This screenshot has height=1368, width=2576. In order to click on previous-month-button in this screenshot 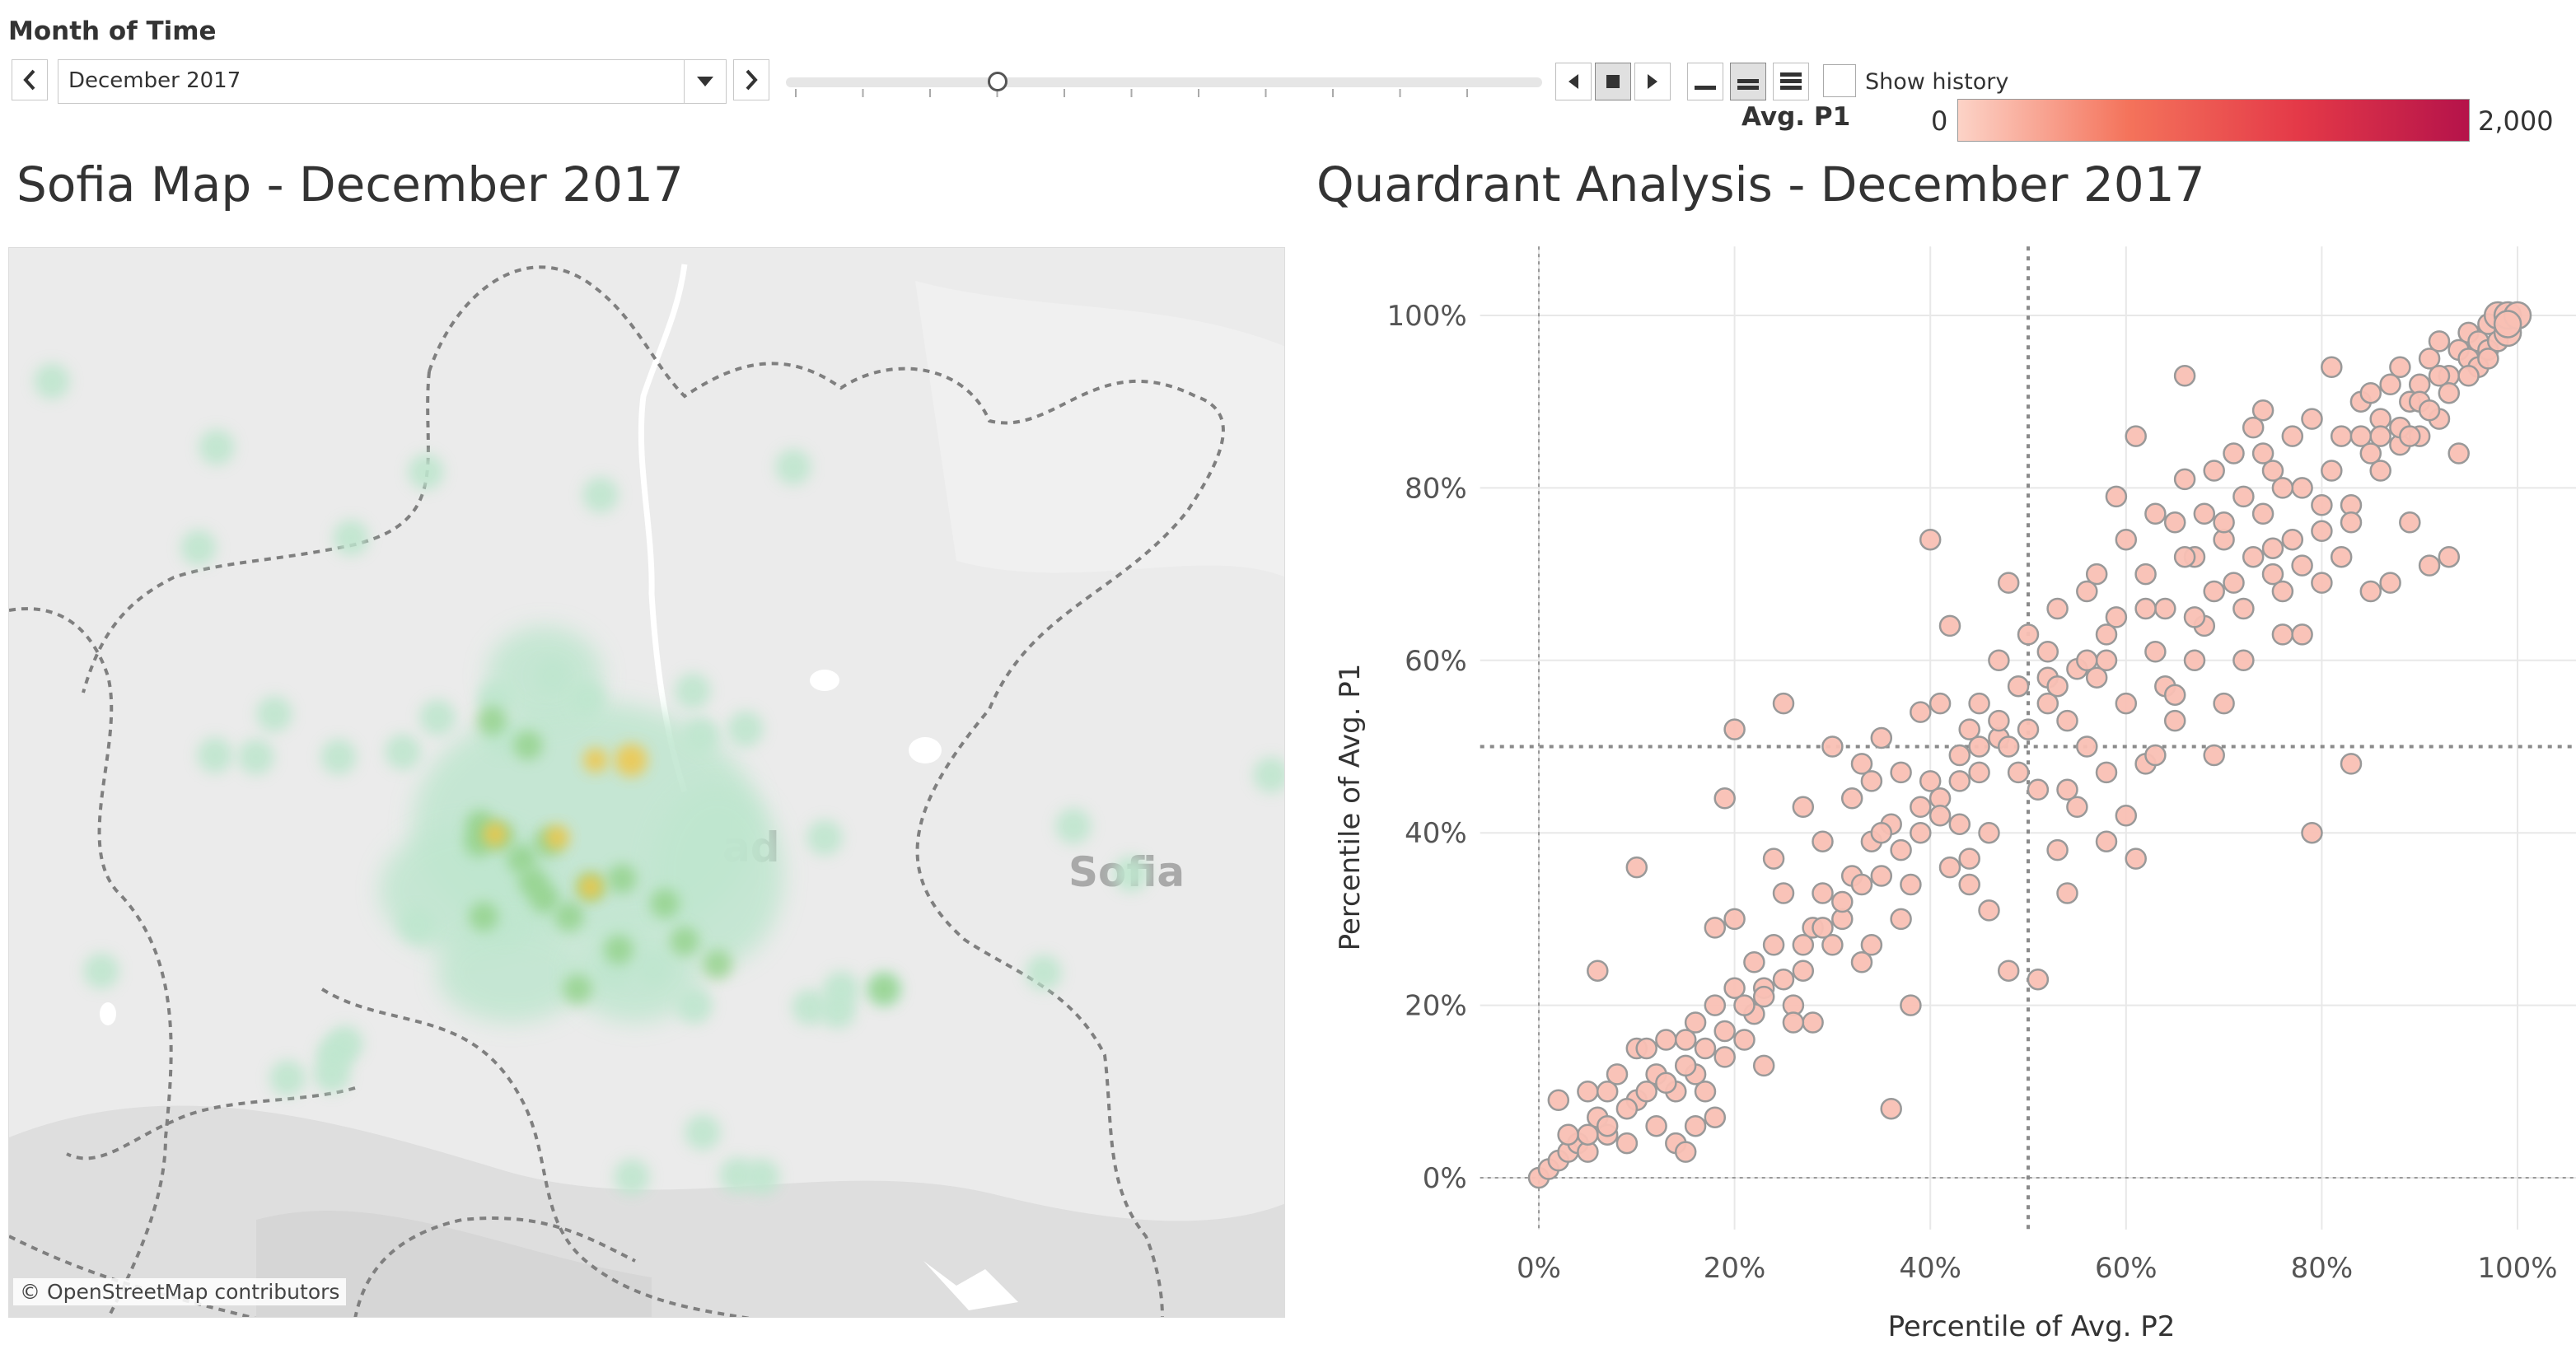, I will do `click(30, 80)`.